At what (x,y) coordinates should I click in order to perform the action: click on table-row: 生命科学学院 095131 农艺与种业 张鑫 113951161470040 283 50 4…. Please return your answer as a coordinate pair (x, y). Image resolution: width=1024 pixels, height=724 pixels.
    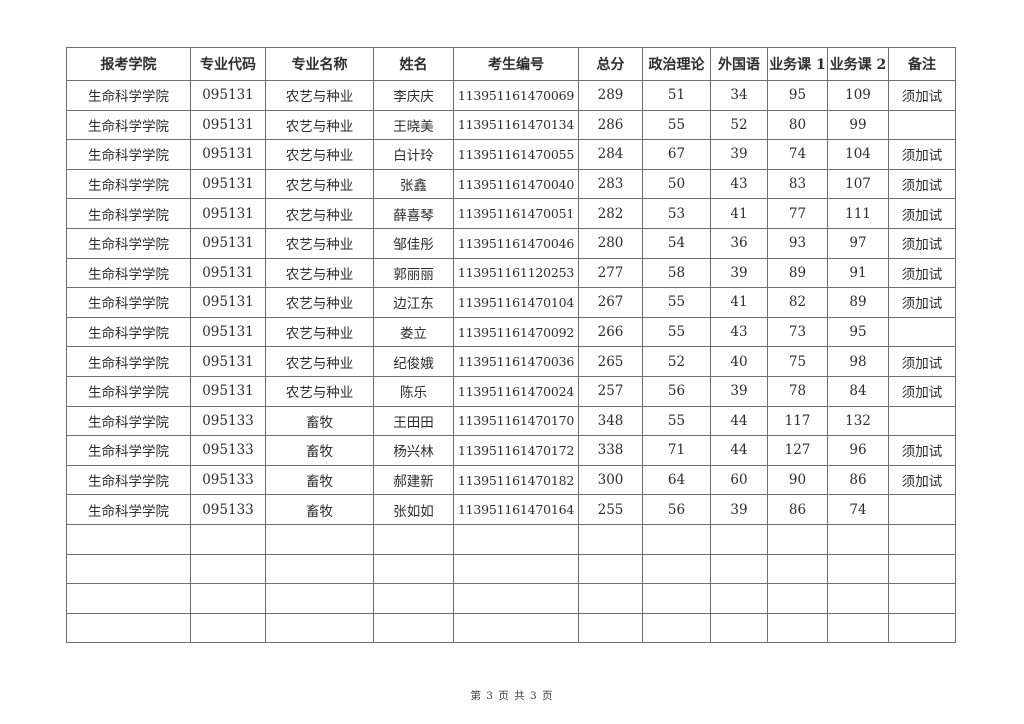
    Looking at the image, I should click on (511, 184).